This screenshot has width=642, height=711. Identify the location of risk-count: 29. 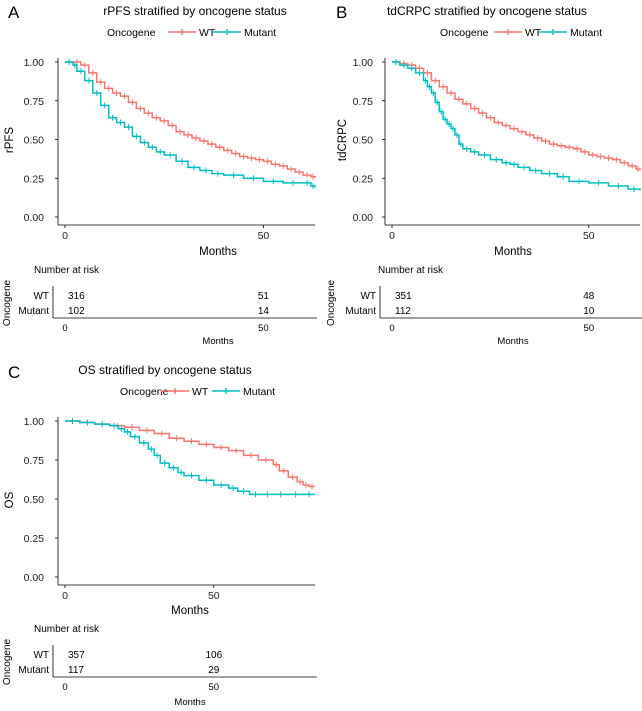
(214, 670).